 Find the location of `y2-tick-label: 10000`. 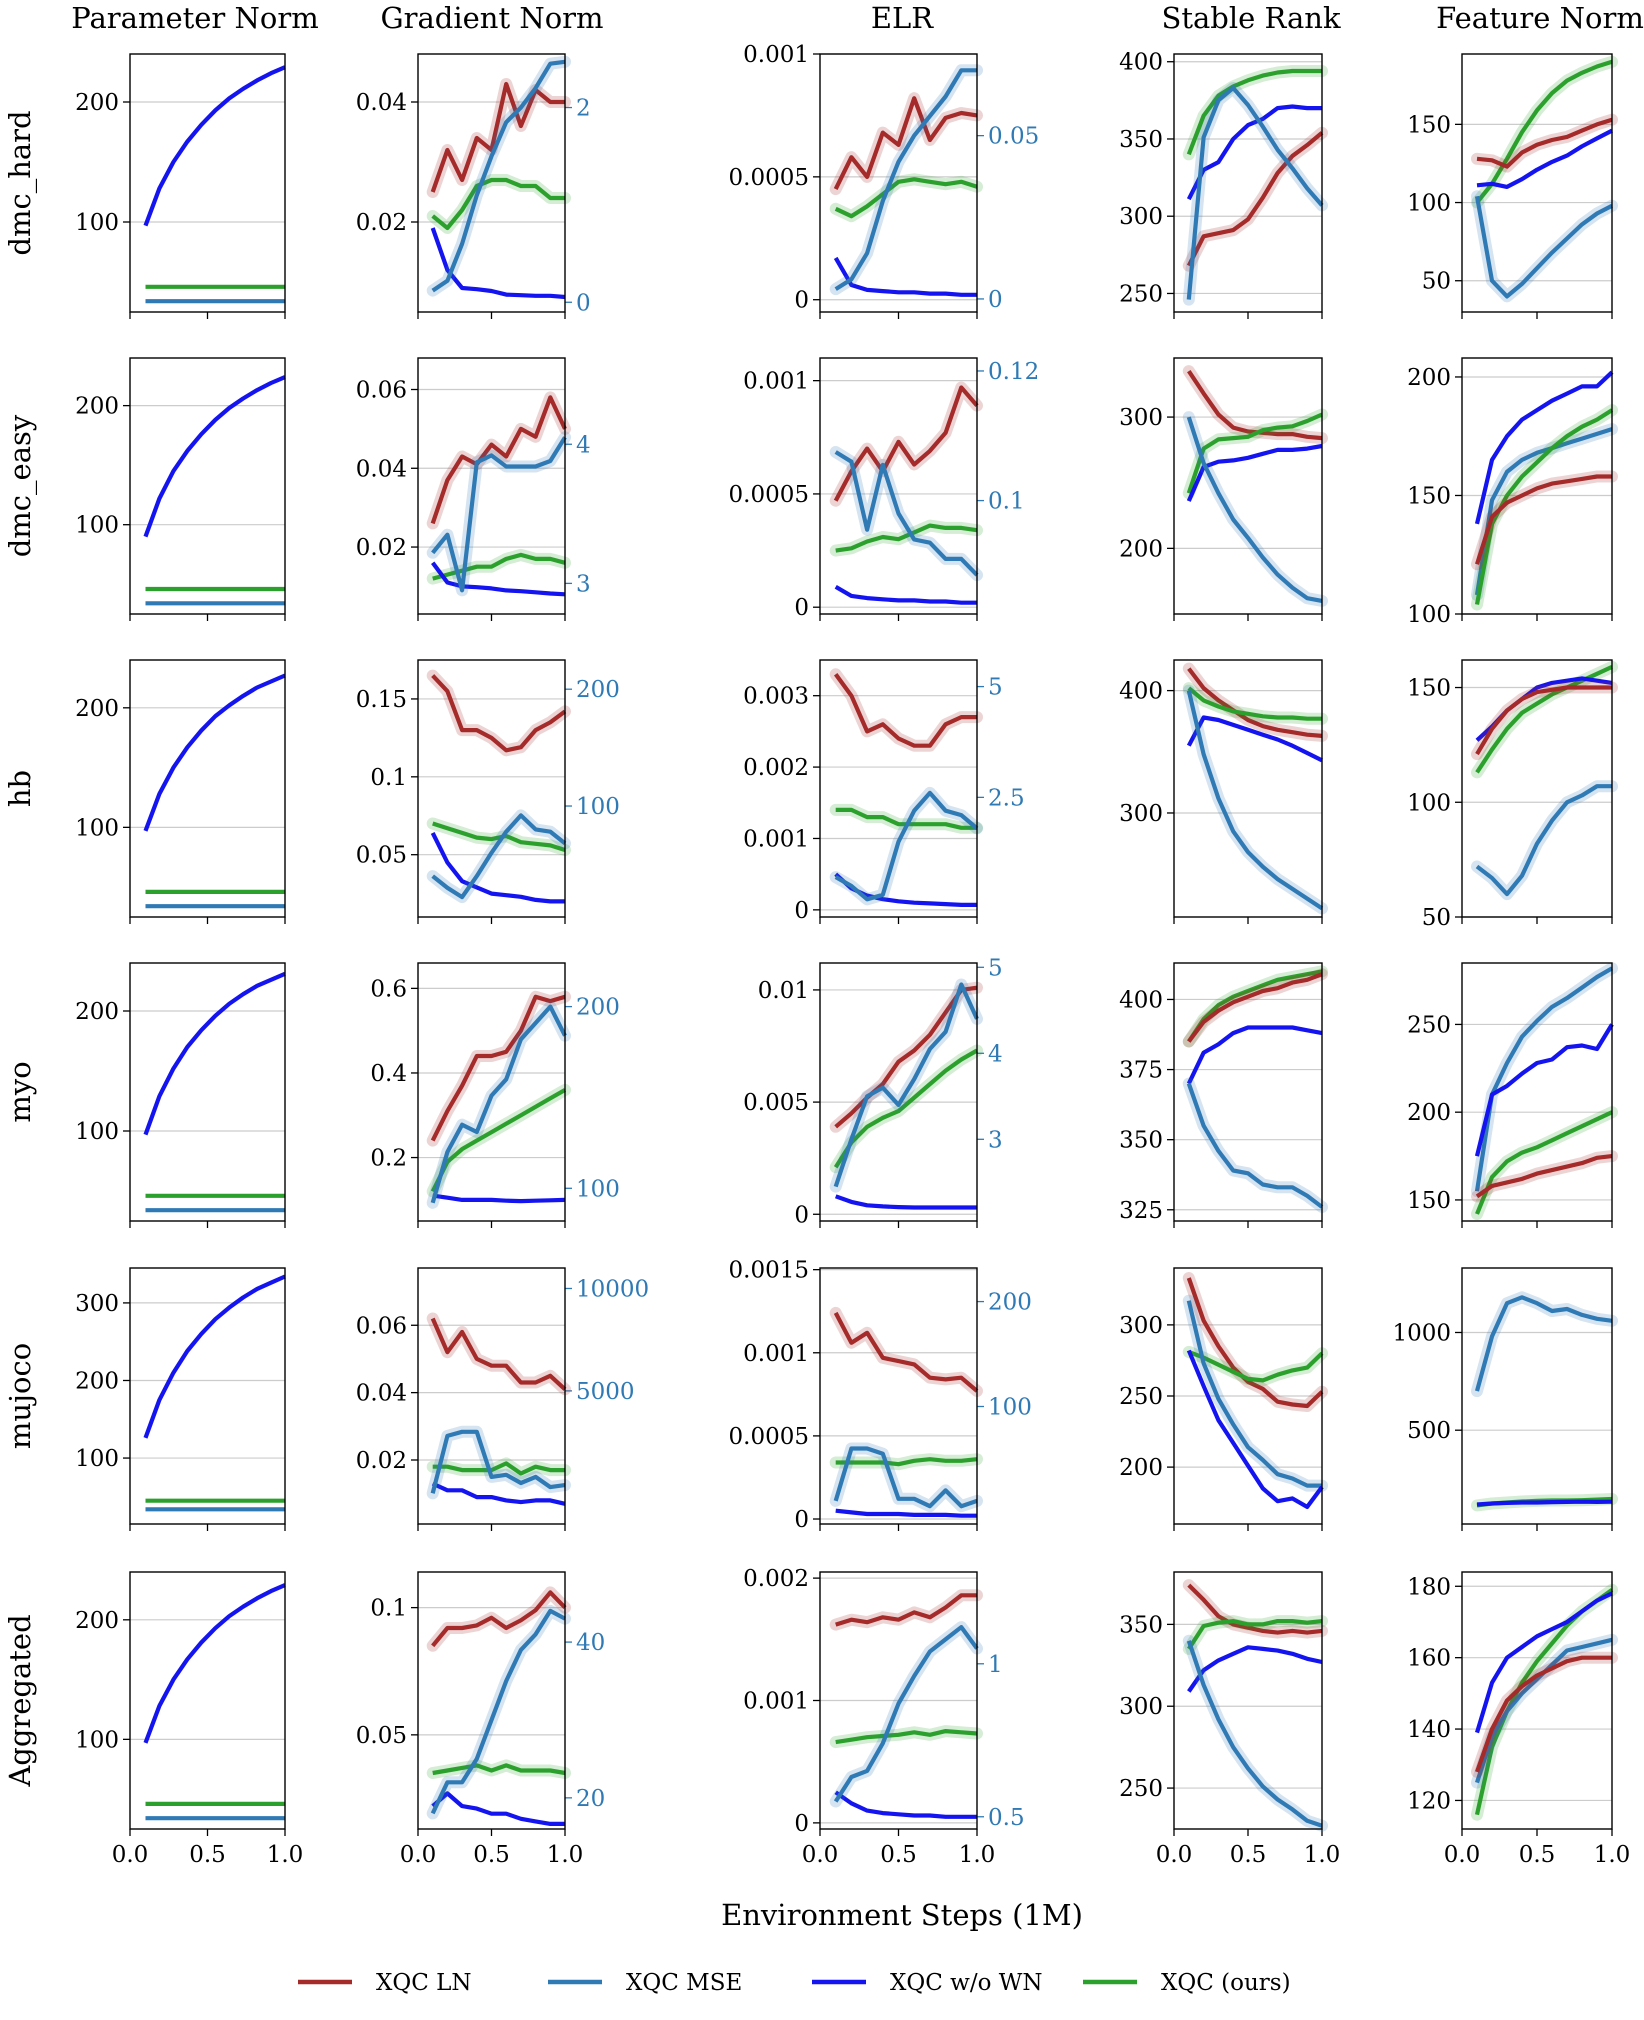

y2-tick-label: 10000 is located at coordinates (612, 1289).